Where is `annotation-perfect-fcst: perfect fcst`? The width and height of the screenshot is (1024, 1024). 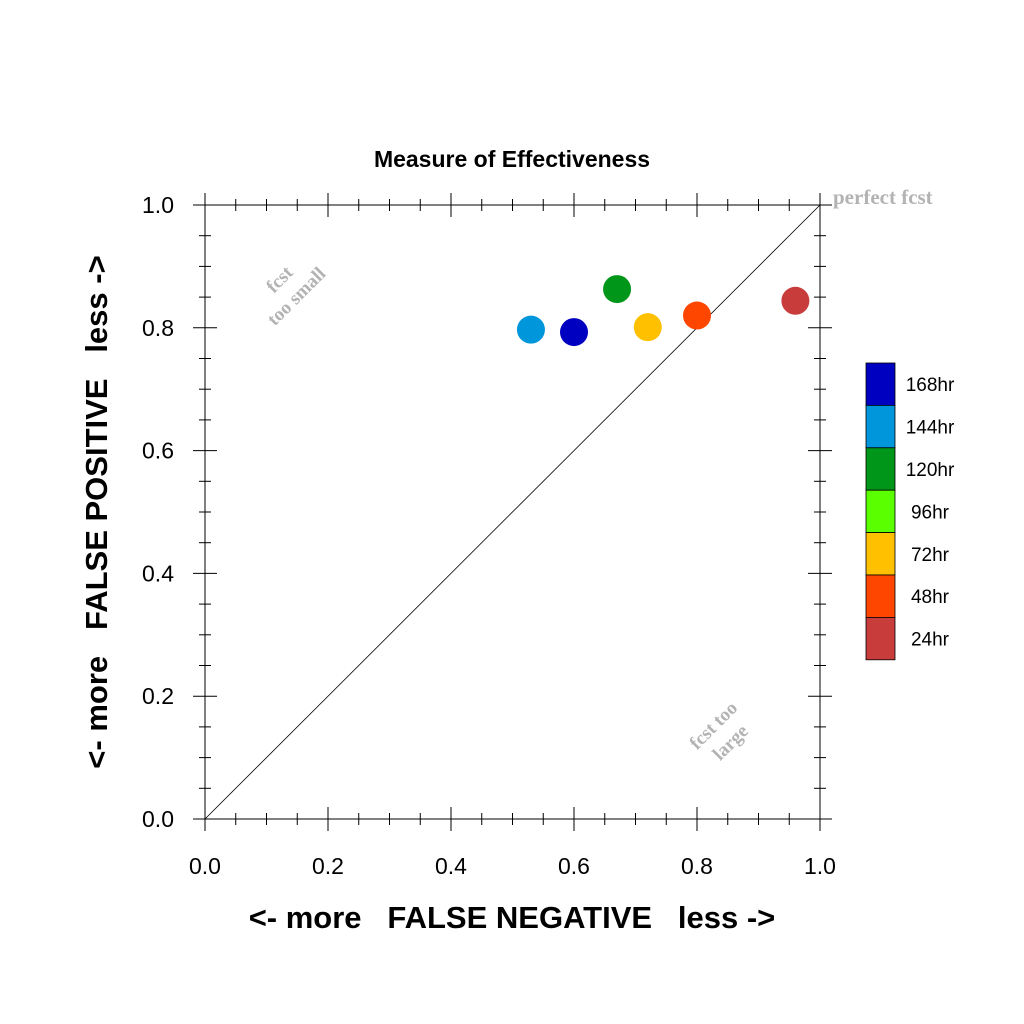
annotation-perfect-fcst: perfect fcst is located at coordinates (883, 197).